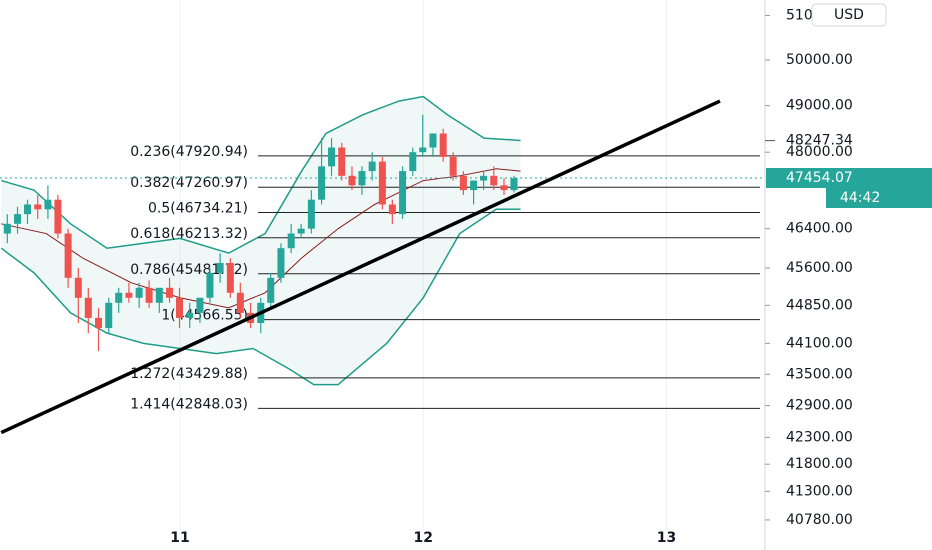 The height and width of the screenshot is (550, 932). I want to click on countdown-label: 44:42, so click(860, 198).